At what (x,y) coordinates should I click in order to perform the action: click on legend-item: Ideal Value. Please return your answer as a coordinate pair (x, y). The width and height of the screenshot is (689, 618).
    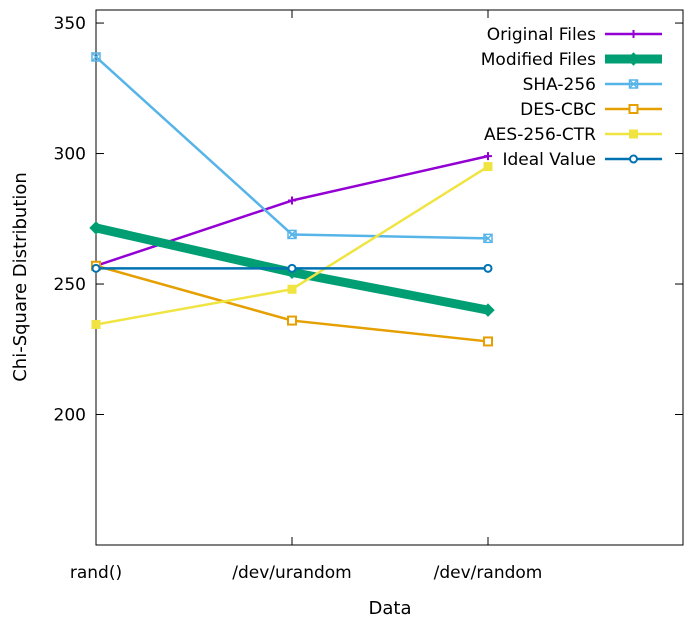
    Looking at the image, I should click on (582, 160).